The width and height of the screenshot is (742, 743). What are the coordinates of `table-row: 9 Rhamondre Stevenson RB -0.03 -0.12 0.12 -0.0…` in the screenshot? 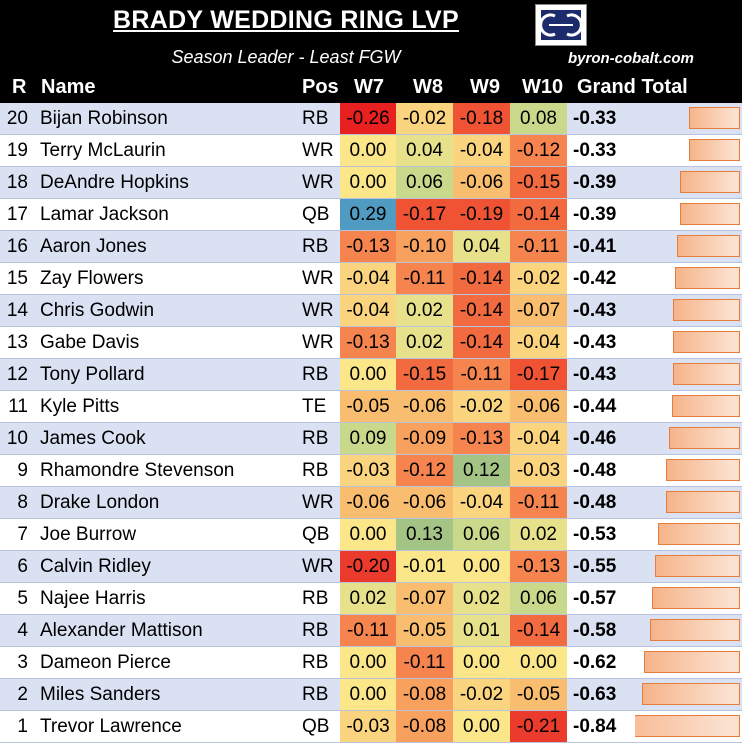 It's located at (371, 470).